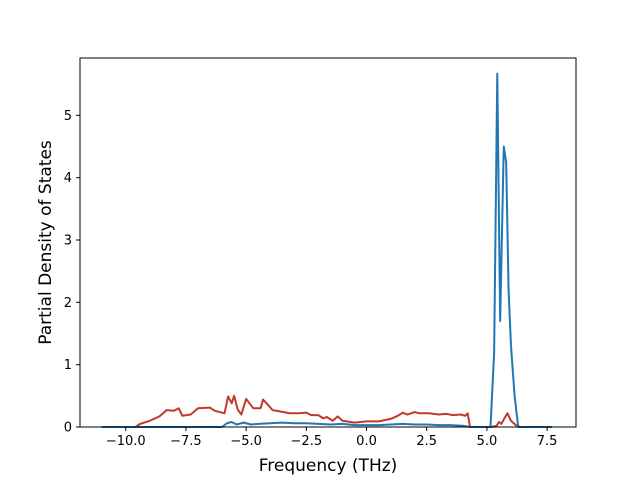 This screenshot has width=640, height=480. What do you see at coordinates (307, 441) in the screenshot?
I see `x-tick-label: −2.5` at bounding box center [307, 441].